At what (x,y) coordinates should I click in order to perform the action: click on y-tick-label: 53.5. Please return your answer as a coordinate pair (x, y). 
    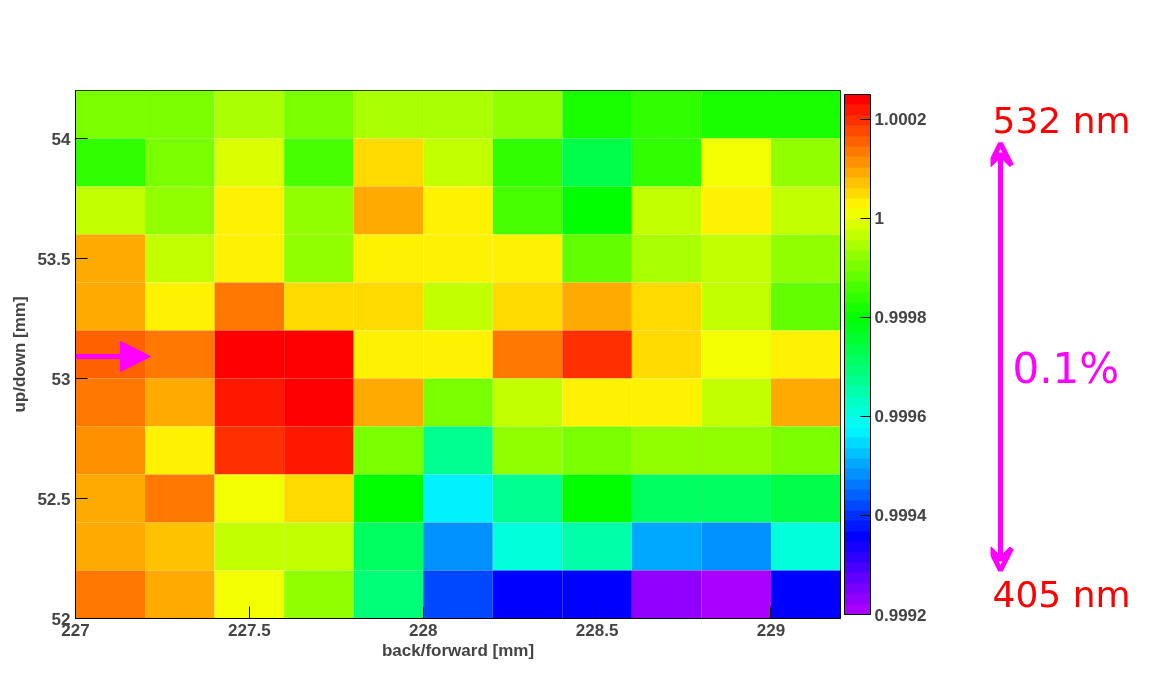
    Looking at the image, I should click on (54, 259).